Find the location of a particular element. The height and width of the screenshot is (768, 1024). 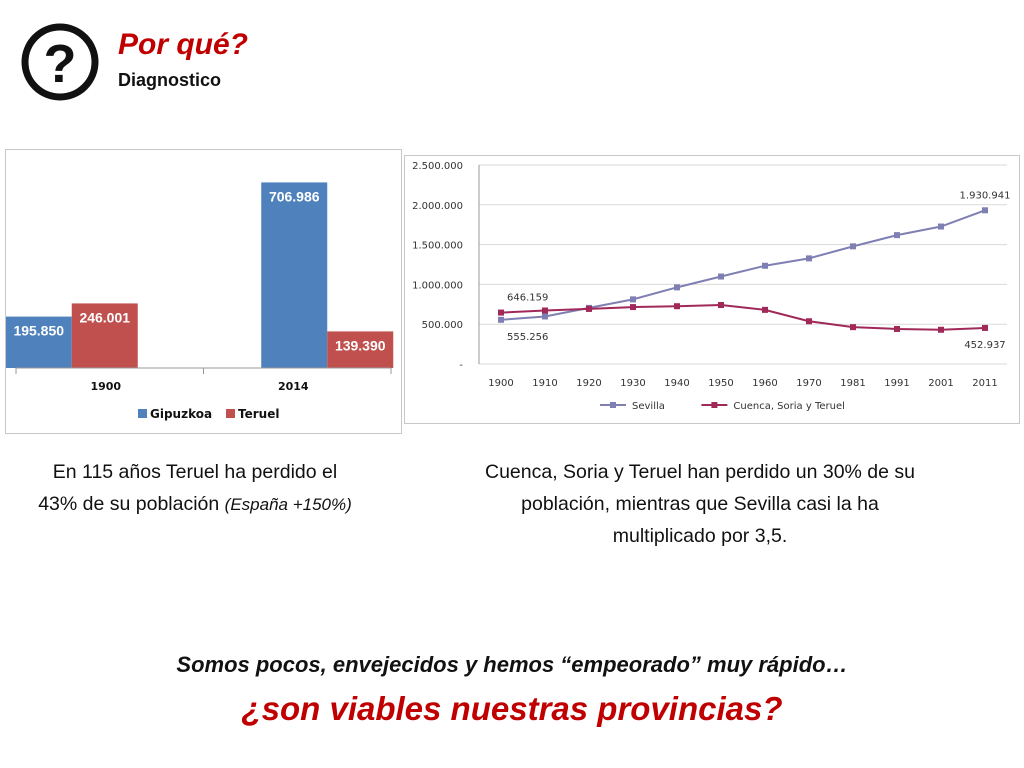

legend-label-1: Cuenca, Soria y Teruel is located at coordinates (789, 406).